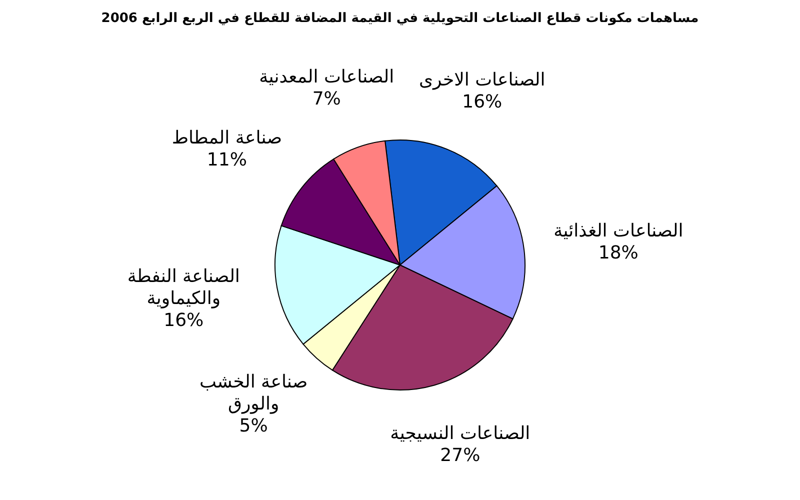 The image size is (800, 500). Describe the element at coordinates (618, 253) in the screenshot. I see `data-label: 18%` at that location.